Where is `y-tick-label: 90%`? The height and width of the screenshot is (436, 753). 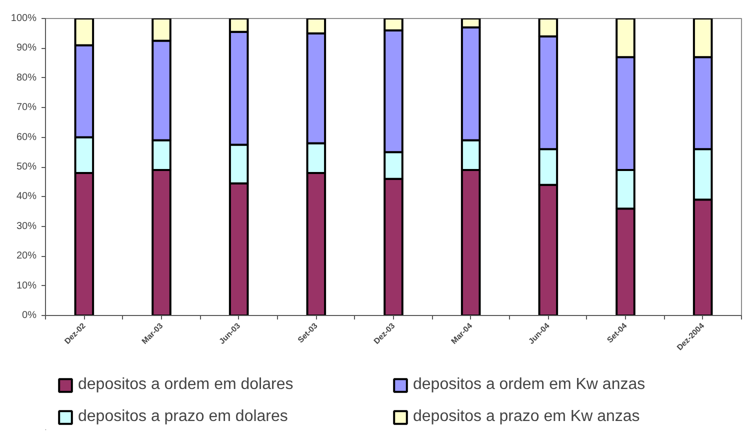 y-tick-label: 90% is located at coordinates (26, 48).